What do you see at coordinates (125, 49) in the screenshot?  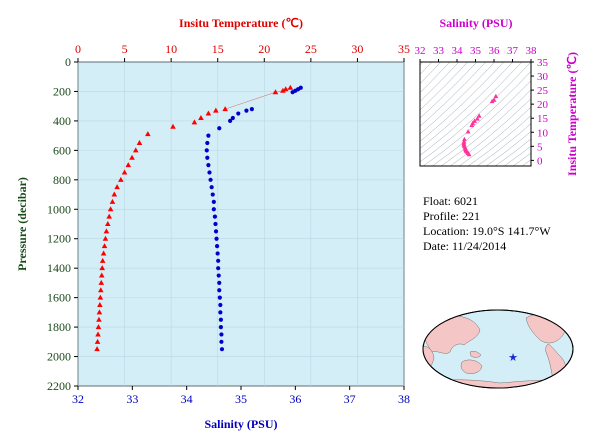 I see `top-tick-label: 5` at bounding box center [125, 49].